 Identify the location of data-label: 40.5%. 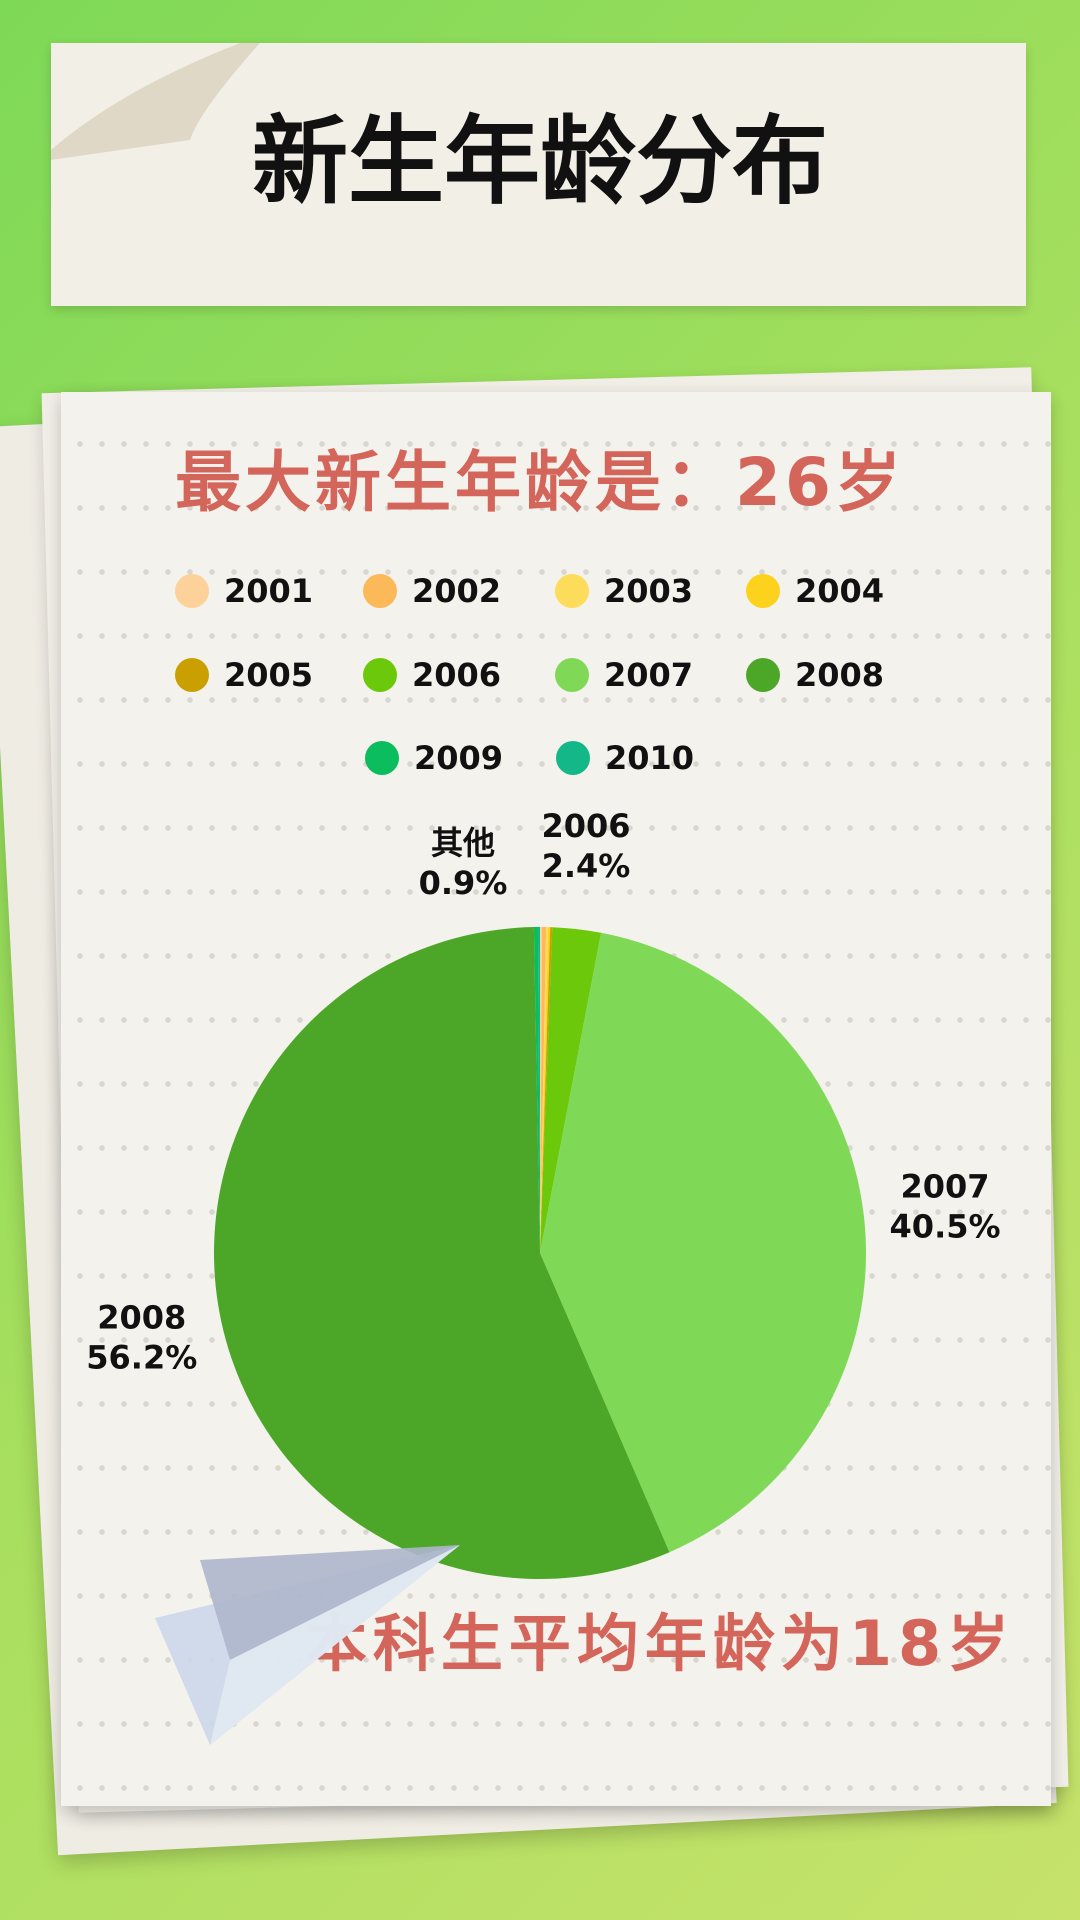
(945, 1226).